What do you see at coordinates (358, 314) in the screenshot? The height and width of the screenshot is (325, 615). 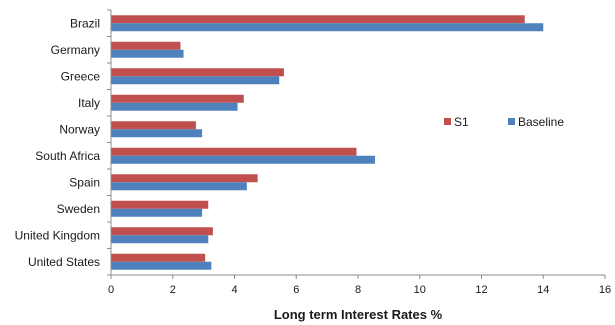 I see `x-axis-title: Long term Interest Rates %` at bounding box center [358, 314].